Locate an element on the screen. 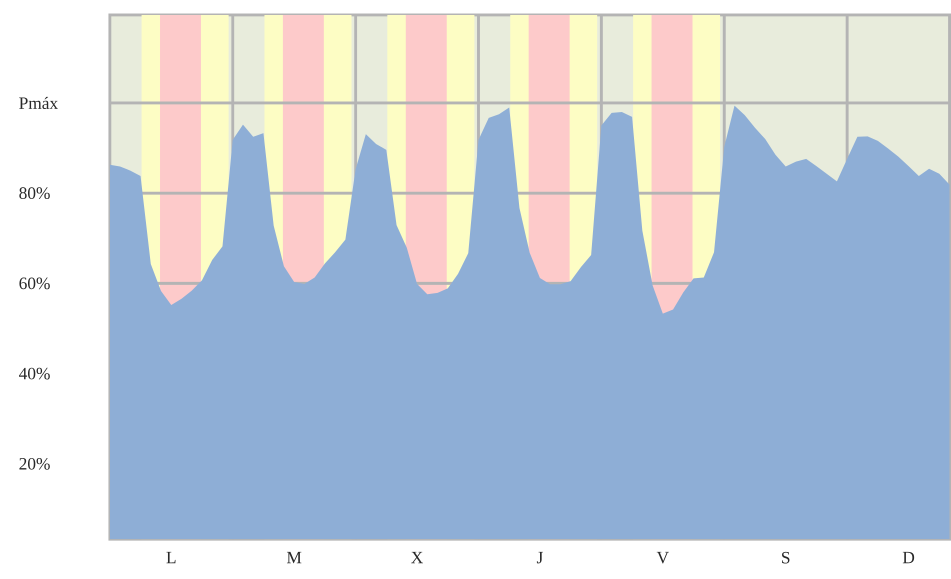 This screenshot has height=579, width=951. y-tick-label: 80% is located at coordinates (34, 193).